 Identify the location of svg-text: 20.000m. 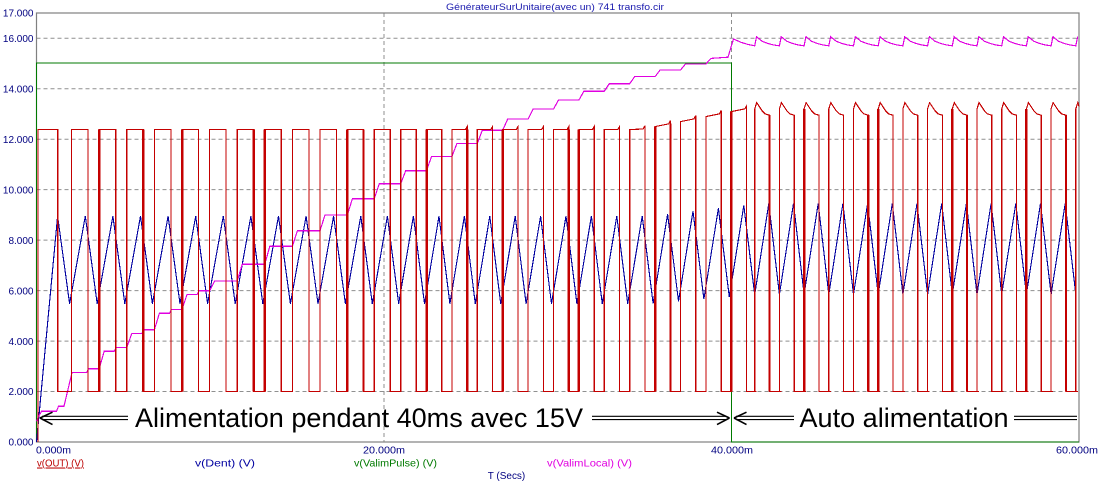
(384, 451).